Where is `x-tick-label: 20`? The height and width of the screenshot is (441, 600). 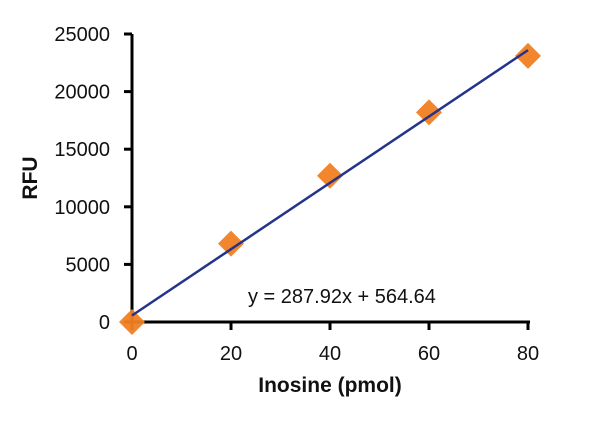 x-tick-label: 20 is located at coordinates (231, 354).